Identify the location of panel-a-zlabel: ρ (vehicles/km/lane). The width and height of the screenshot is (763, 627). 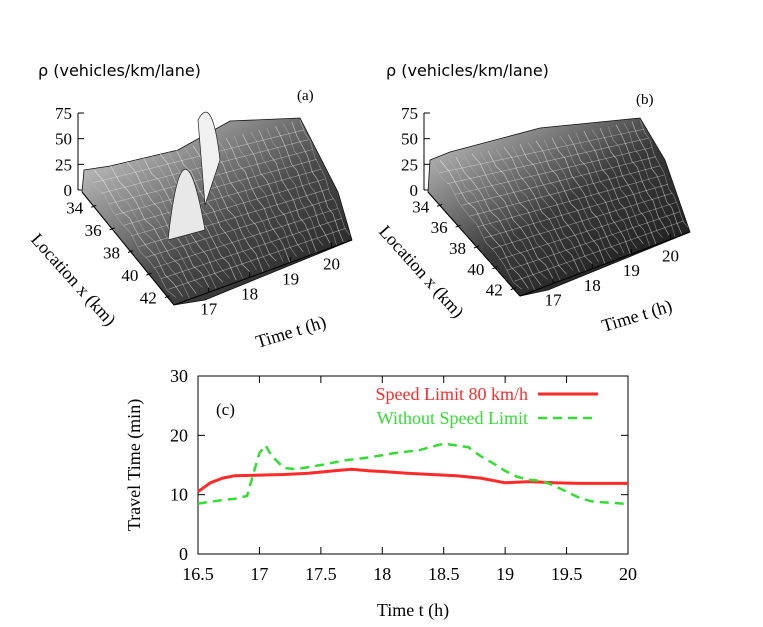
(119, 70).